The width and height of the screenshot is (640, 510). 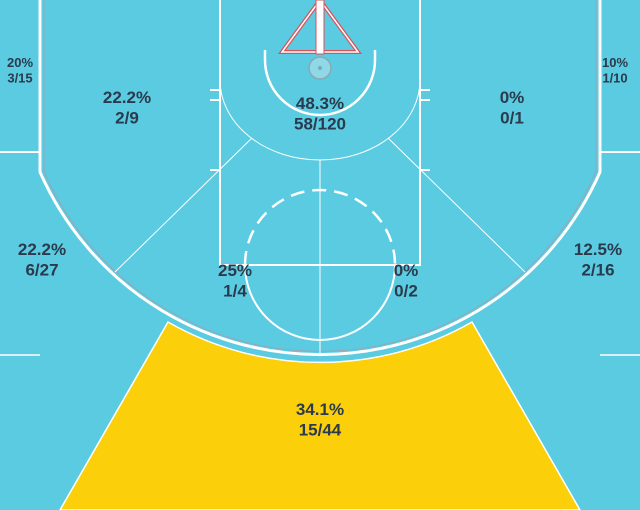 I want to click on zone-right-corner-3-made-attempts: 1/10, so click(x=614, y=78).